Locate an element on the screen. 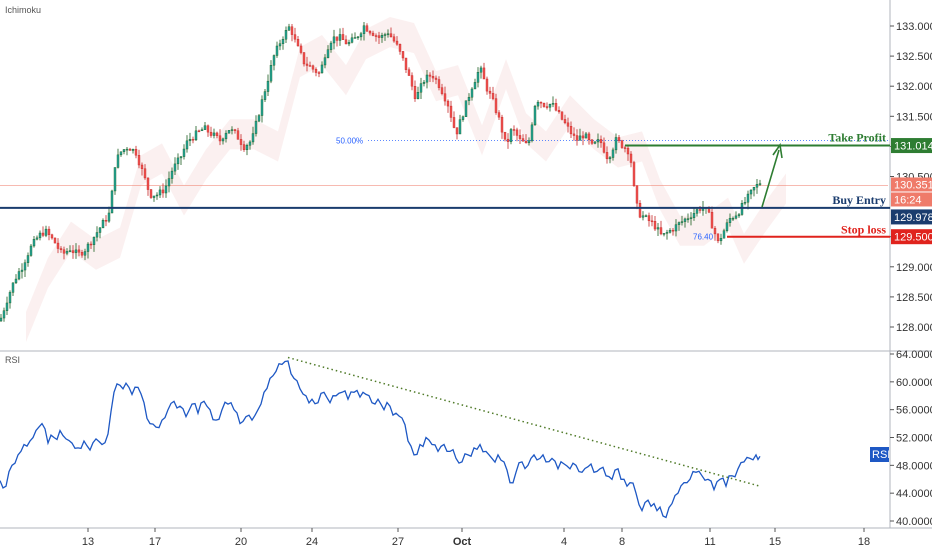 Image resolution: width=932 pixels, height=550 pixels. stop-loss-price-tag-bg is located at coordinates (911, 237).